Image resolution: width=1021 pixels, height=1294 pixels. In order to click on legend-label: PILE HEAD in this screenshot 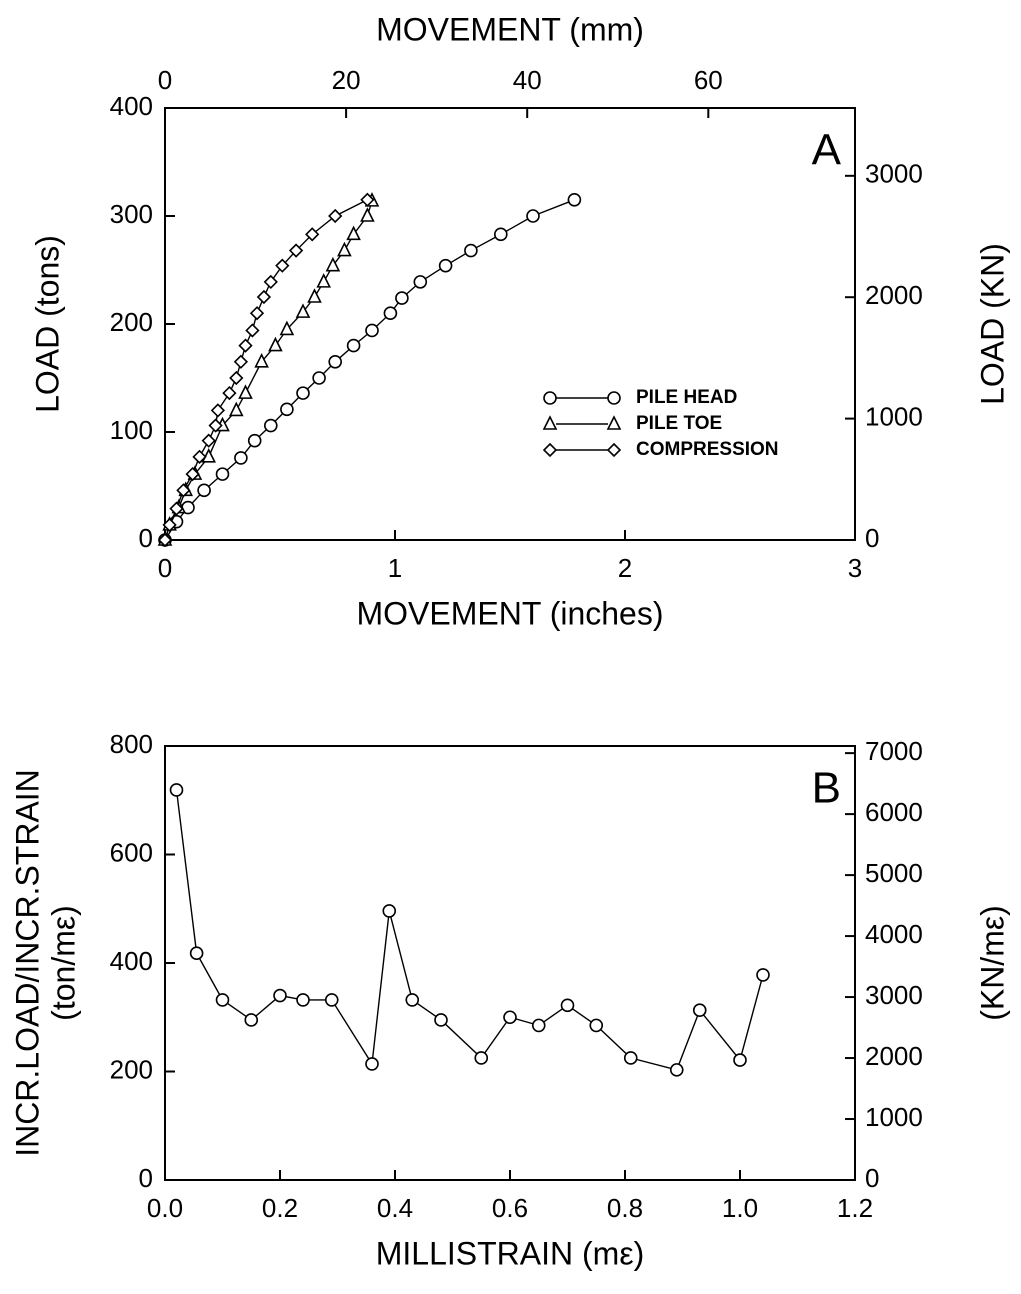, I will do `click(686, 397)`.